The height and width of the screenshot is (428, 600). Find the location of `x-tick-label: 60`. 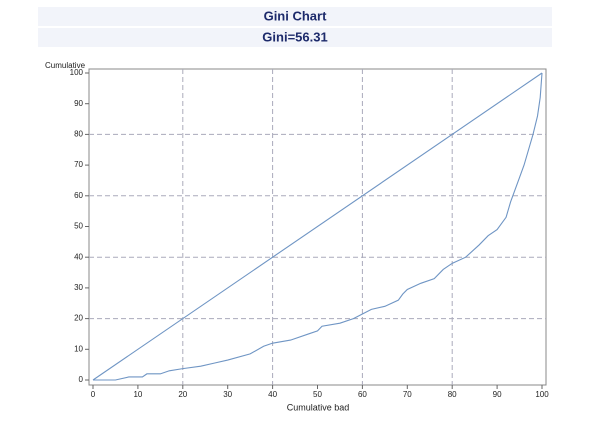

x-tick-label: 60 is located at coordinates (362, 394).